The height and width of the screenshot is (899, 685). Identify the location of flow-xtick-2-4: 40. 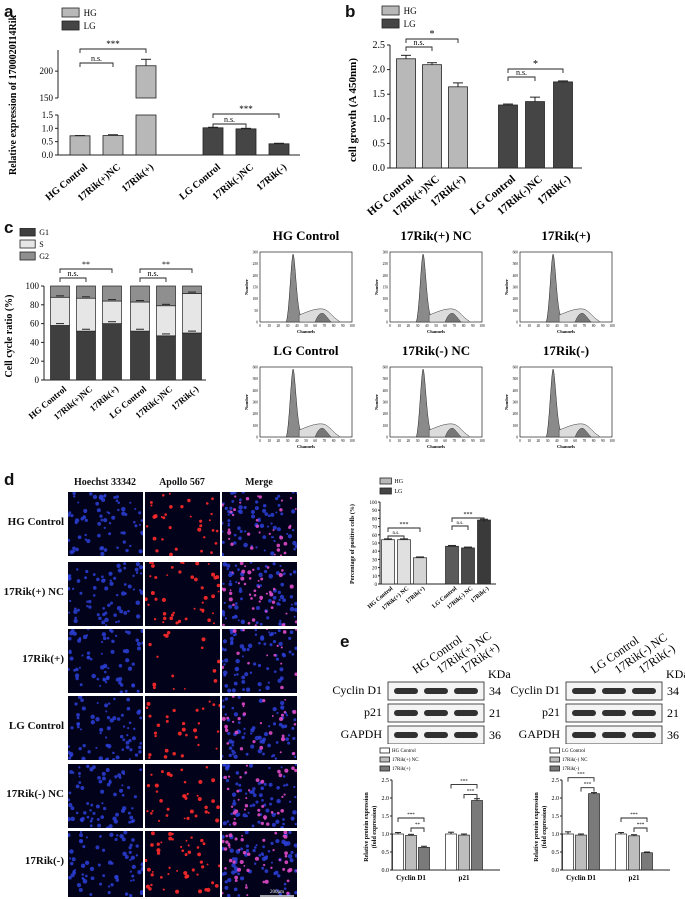
(557, 326).